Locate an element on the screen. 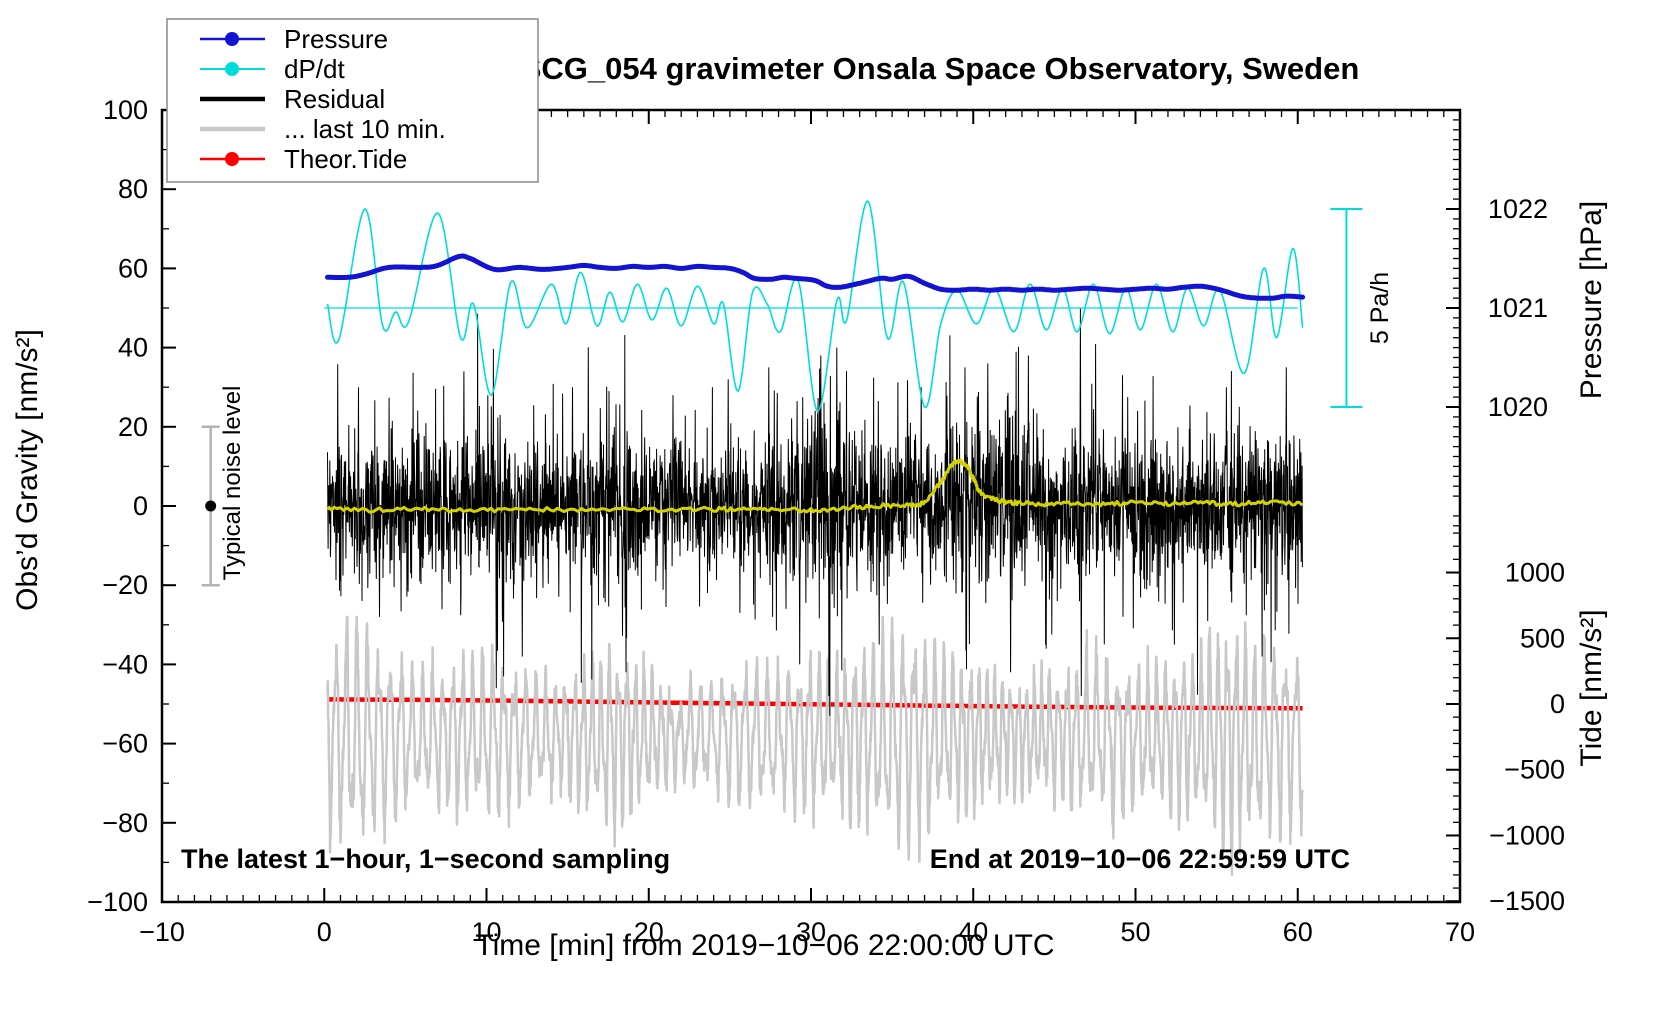 This screenshot has height=1020, width=1660. legend-item-label: Pressure is located at coordinates (336, 39).